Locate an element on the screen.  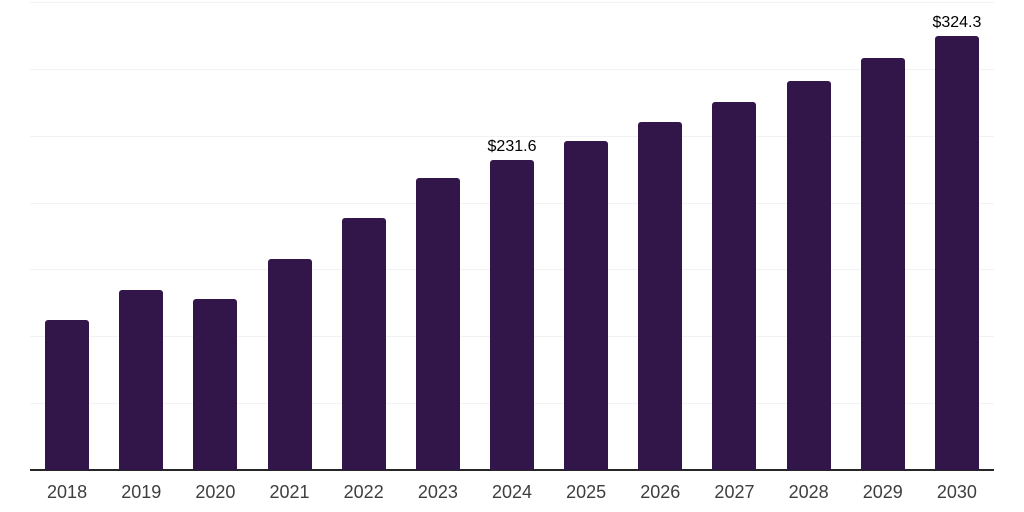
x-tick-2028: 2028 is located at coordinates (808, 492).